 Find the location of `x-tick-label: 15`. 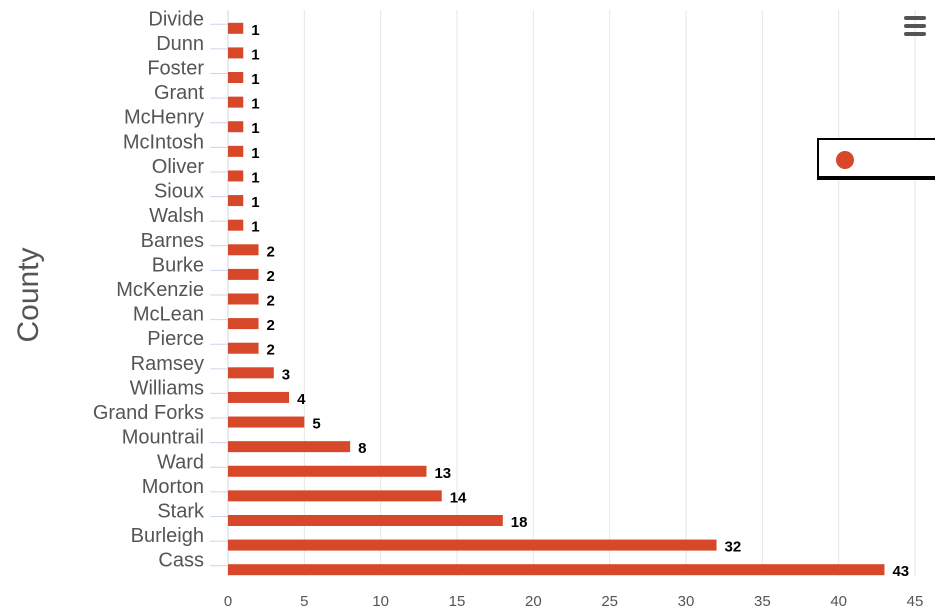

x-tick-label: 15 is located at coordinates (457, 601).